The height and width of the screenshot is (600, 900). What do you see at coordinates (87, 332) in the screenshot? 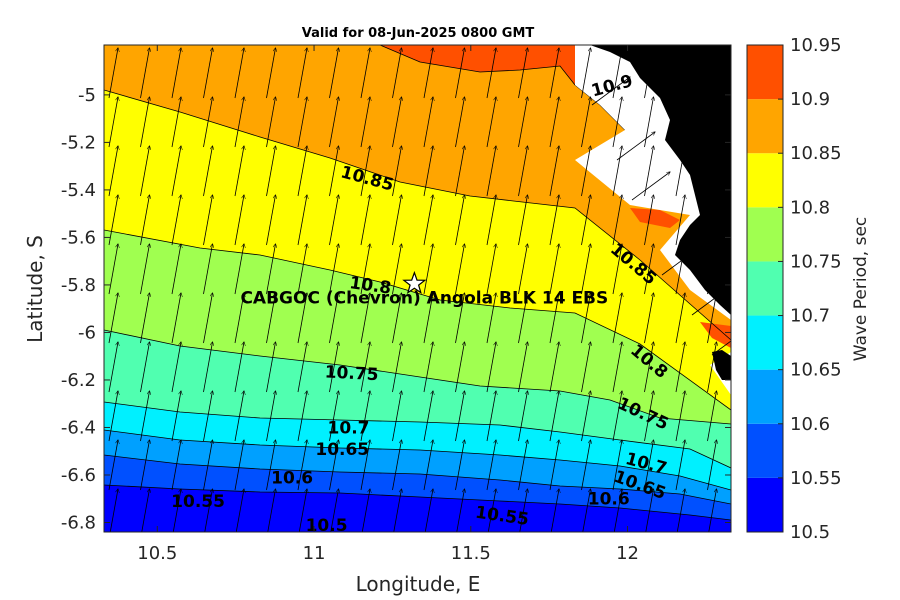
I see `y-tick-label: -6` at bounding box center [87, 332].